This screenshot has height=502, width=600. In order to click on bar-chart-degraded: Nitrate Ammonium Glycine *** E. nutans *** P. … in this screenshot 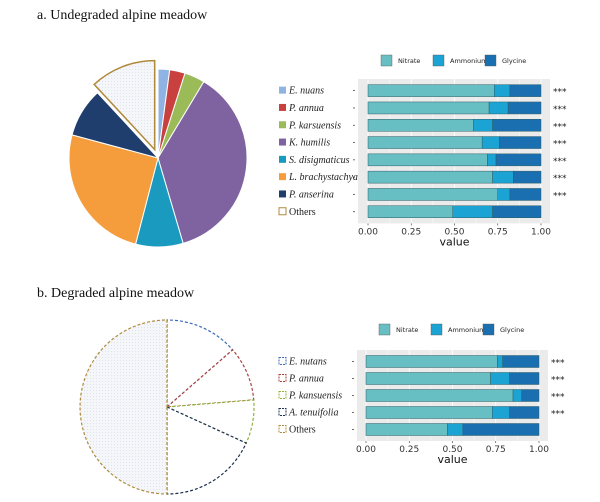, I will do `click(421, 394)`.